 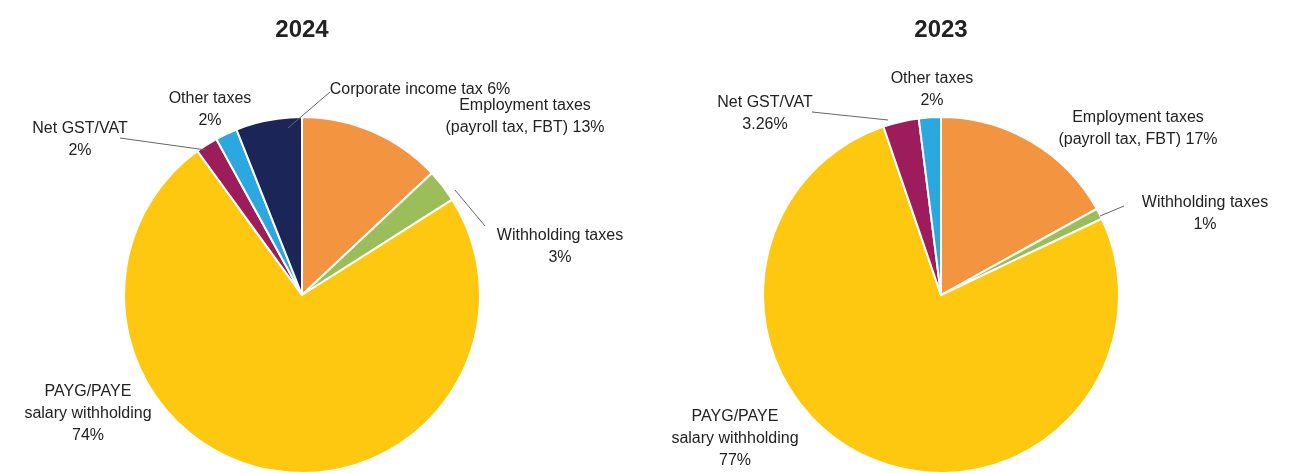 I want to click on data-label: 77%, so click(x=735, y=459).